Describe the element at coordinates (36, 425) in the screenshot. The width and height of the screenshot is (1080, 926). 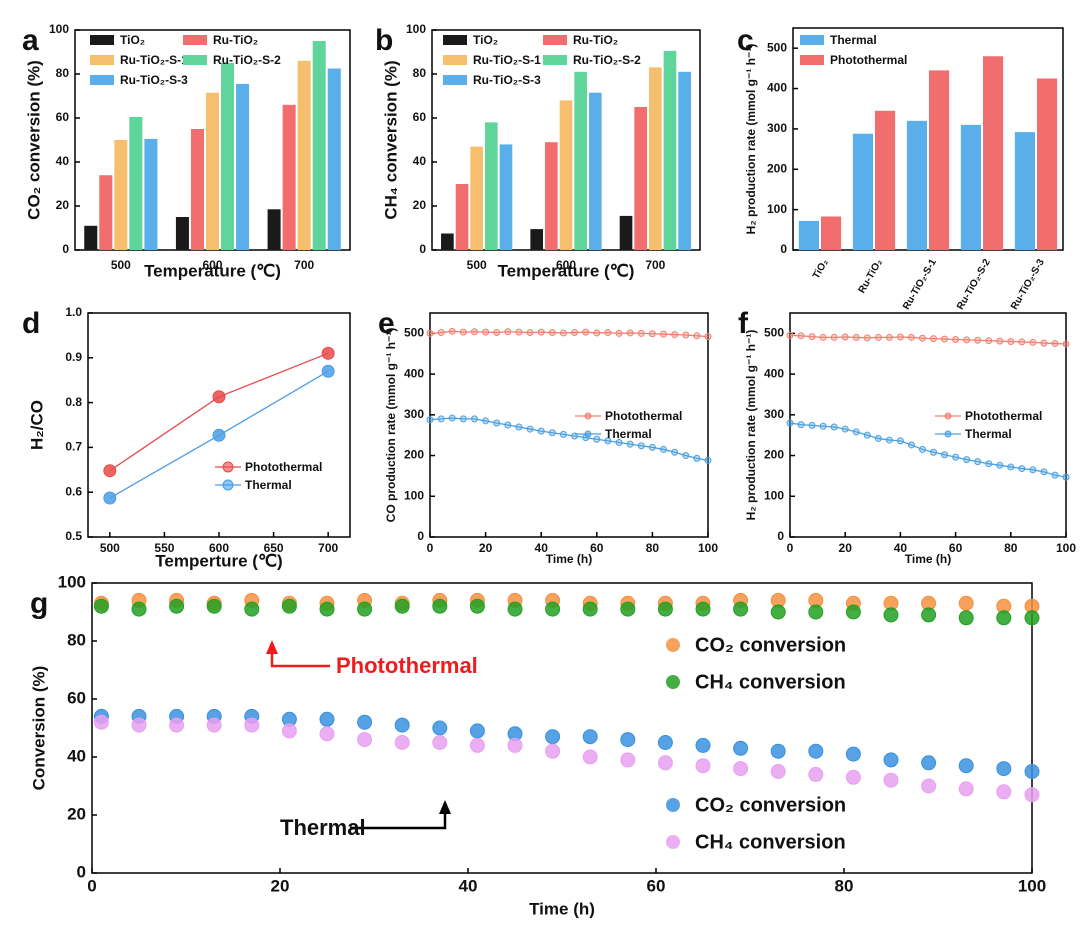
I see `y-axis-label: H₂/CO` at that location.